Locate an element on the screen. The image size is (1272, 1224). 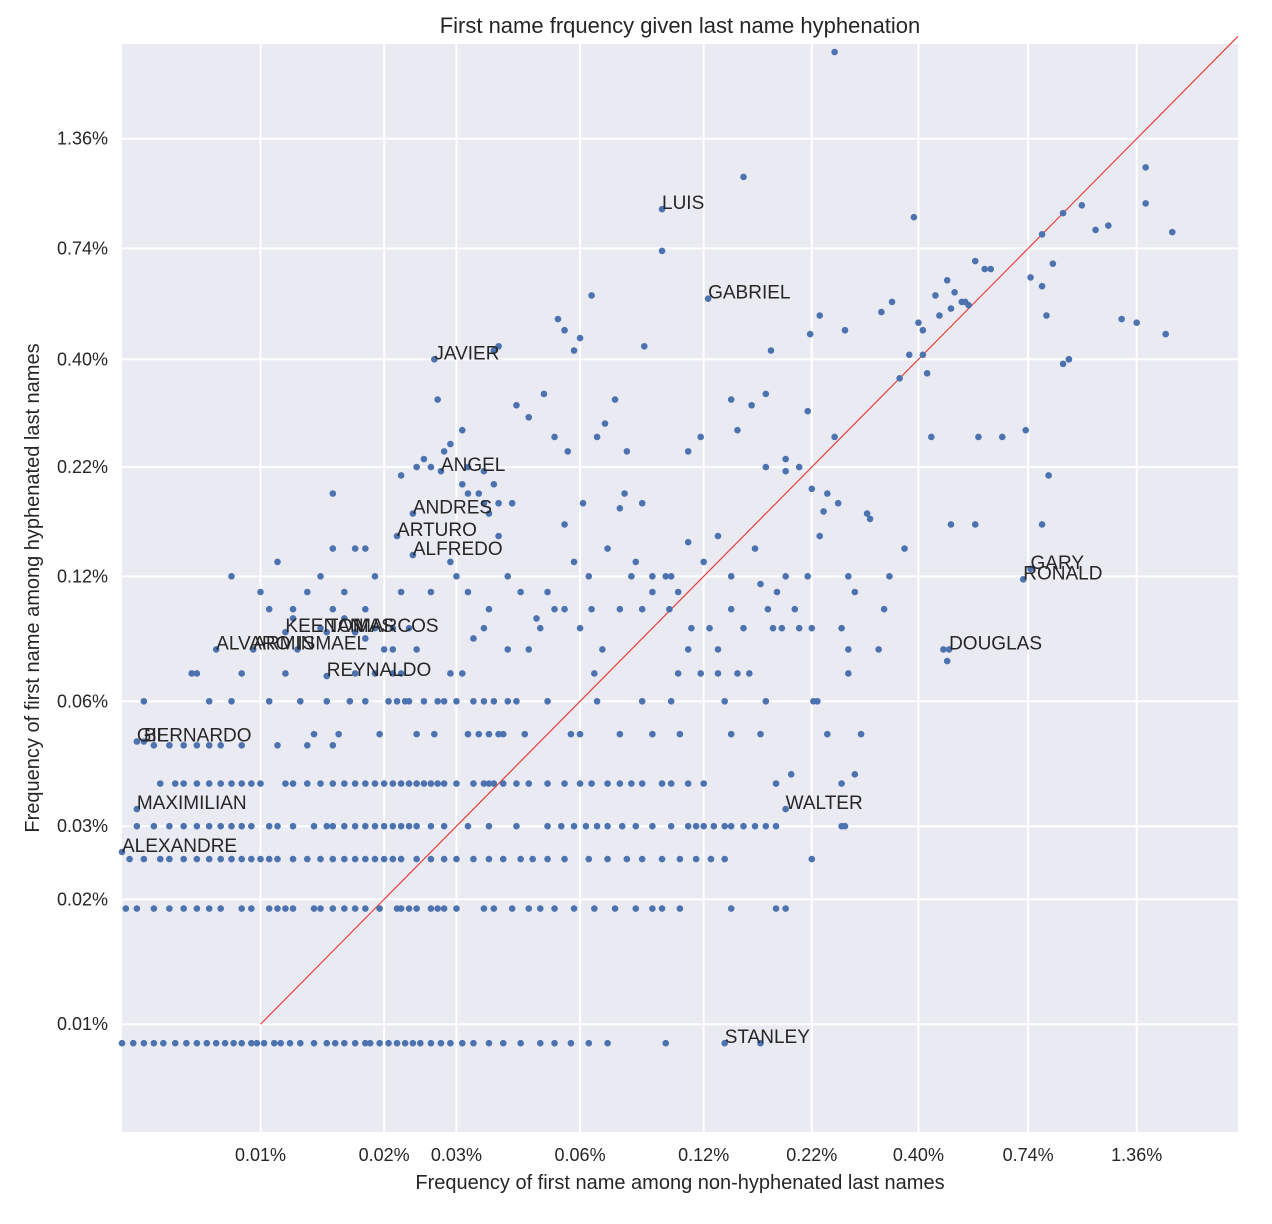
point-label: GARY is located at coordinates (1058, 563).